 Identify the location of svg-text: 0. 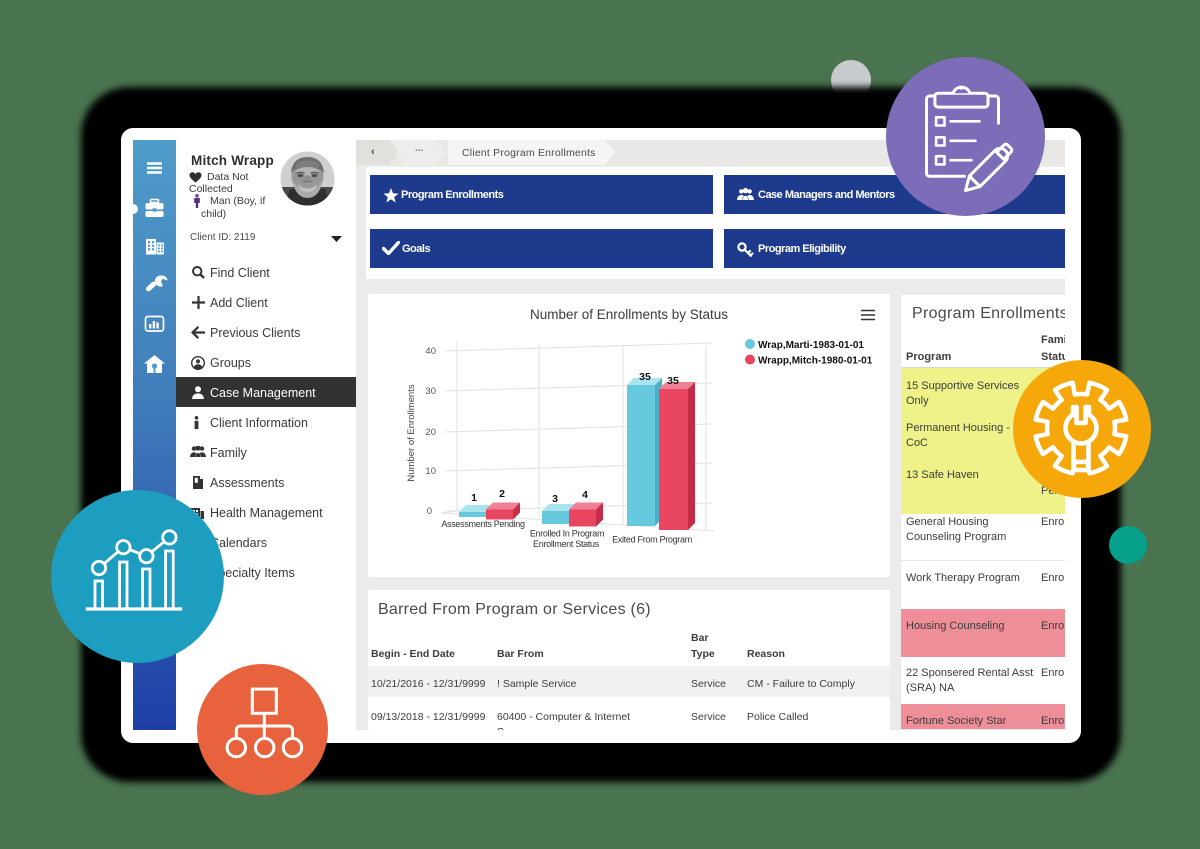
(429, 511).